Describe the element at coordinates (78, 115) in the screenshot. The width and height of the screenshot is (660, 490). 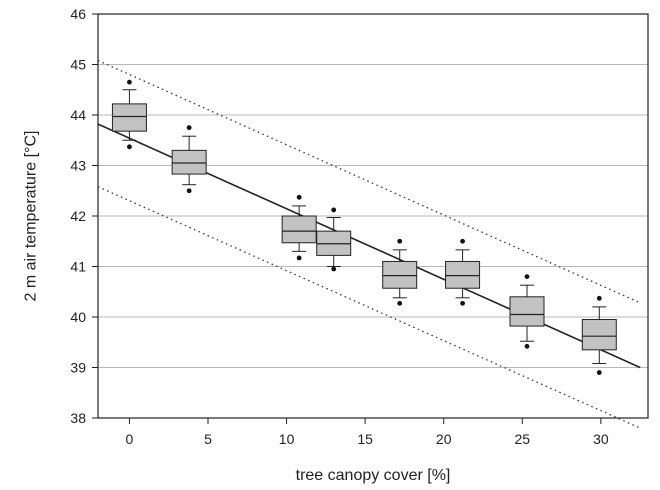
I see `y-tick-label: 44` at that location.